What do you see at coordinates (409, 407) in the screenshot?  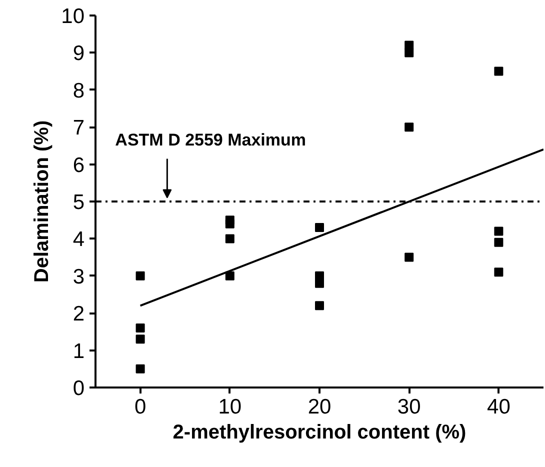 I see `x-tick-label: 30` at bounding box center [409, 407].